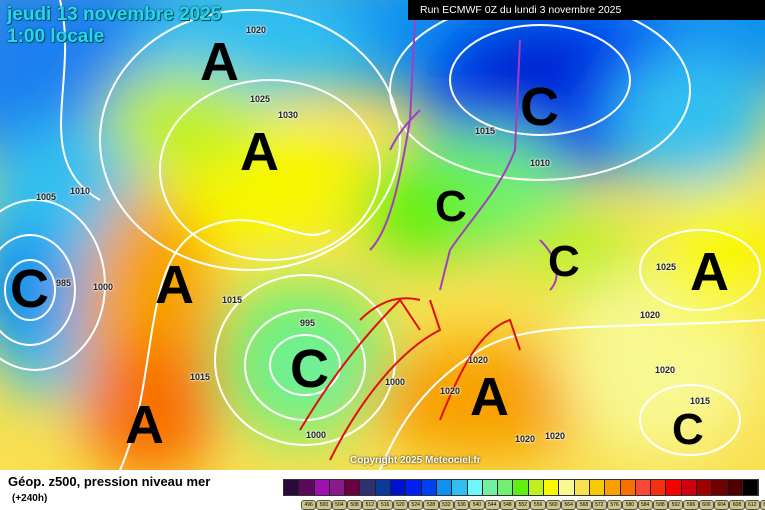 The height and width of the screenshot is (510, 765). Describe the element at coordinates (46, 197) in the screenshot. I see `isobar-label: 1005` at that location.